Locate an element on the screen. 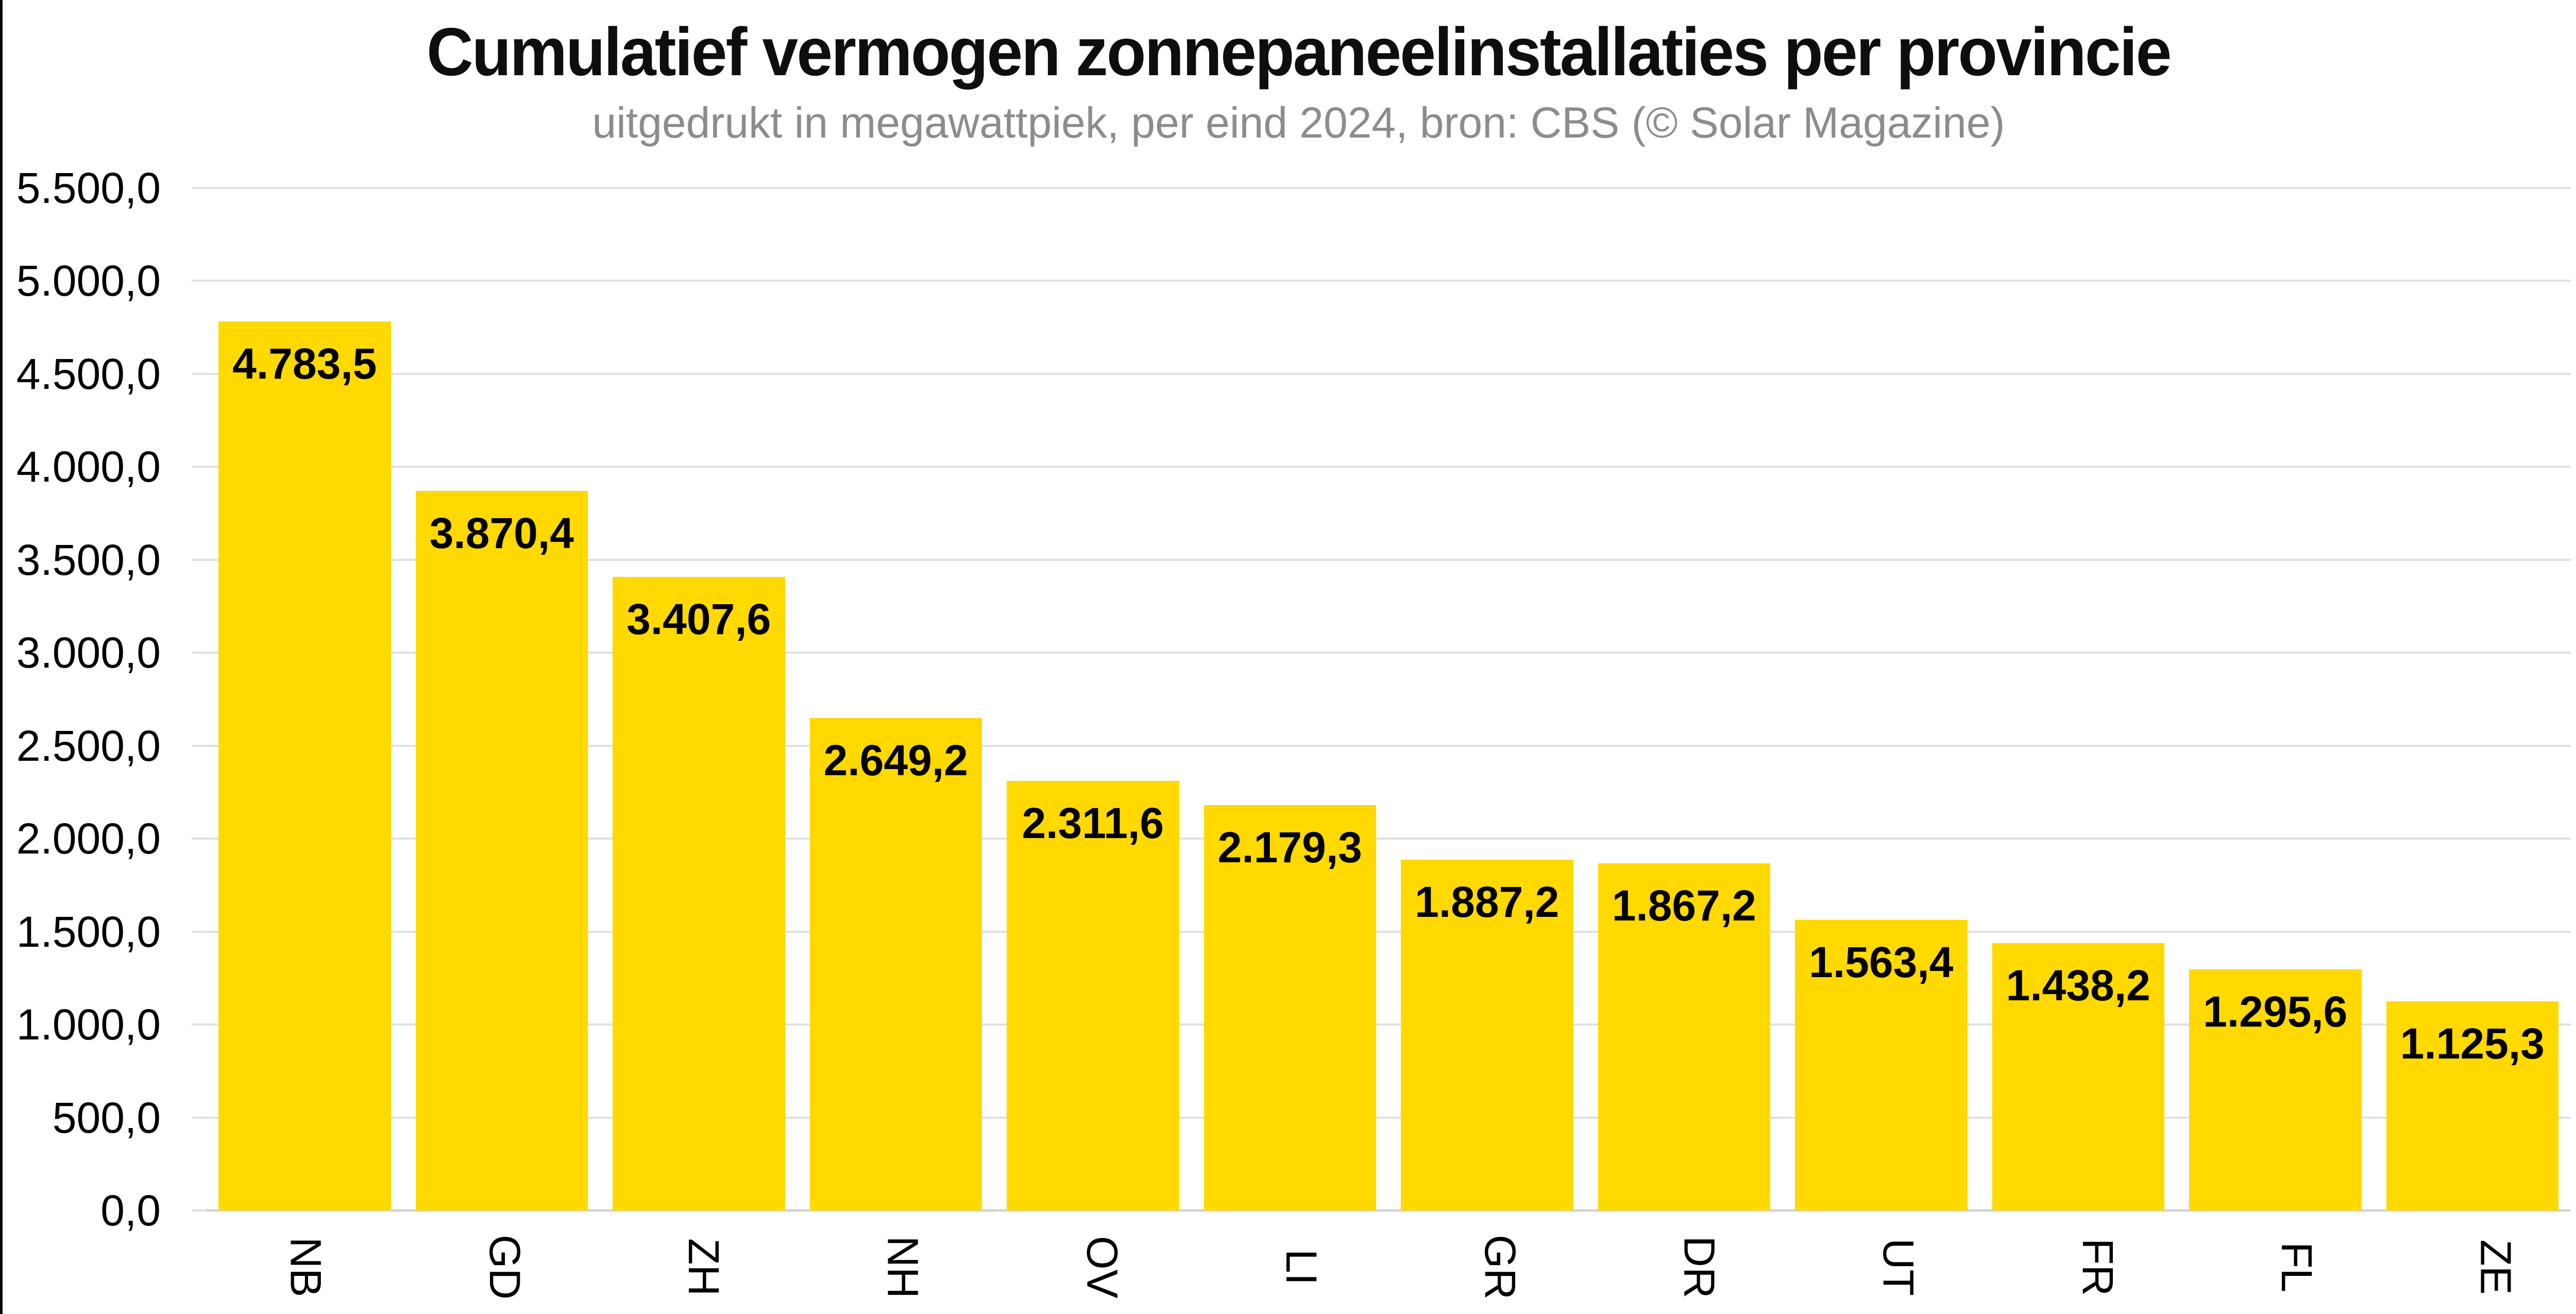 The height and width of the screenshot is (1314, 2576). bar-value-label: 1.887,2 is located at coordinates (1487, 901).